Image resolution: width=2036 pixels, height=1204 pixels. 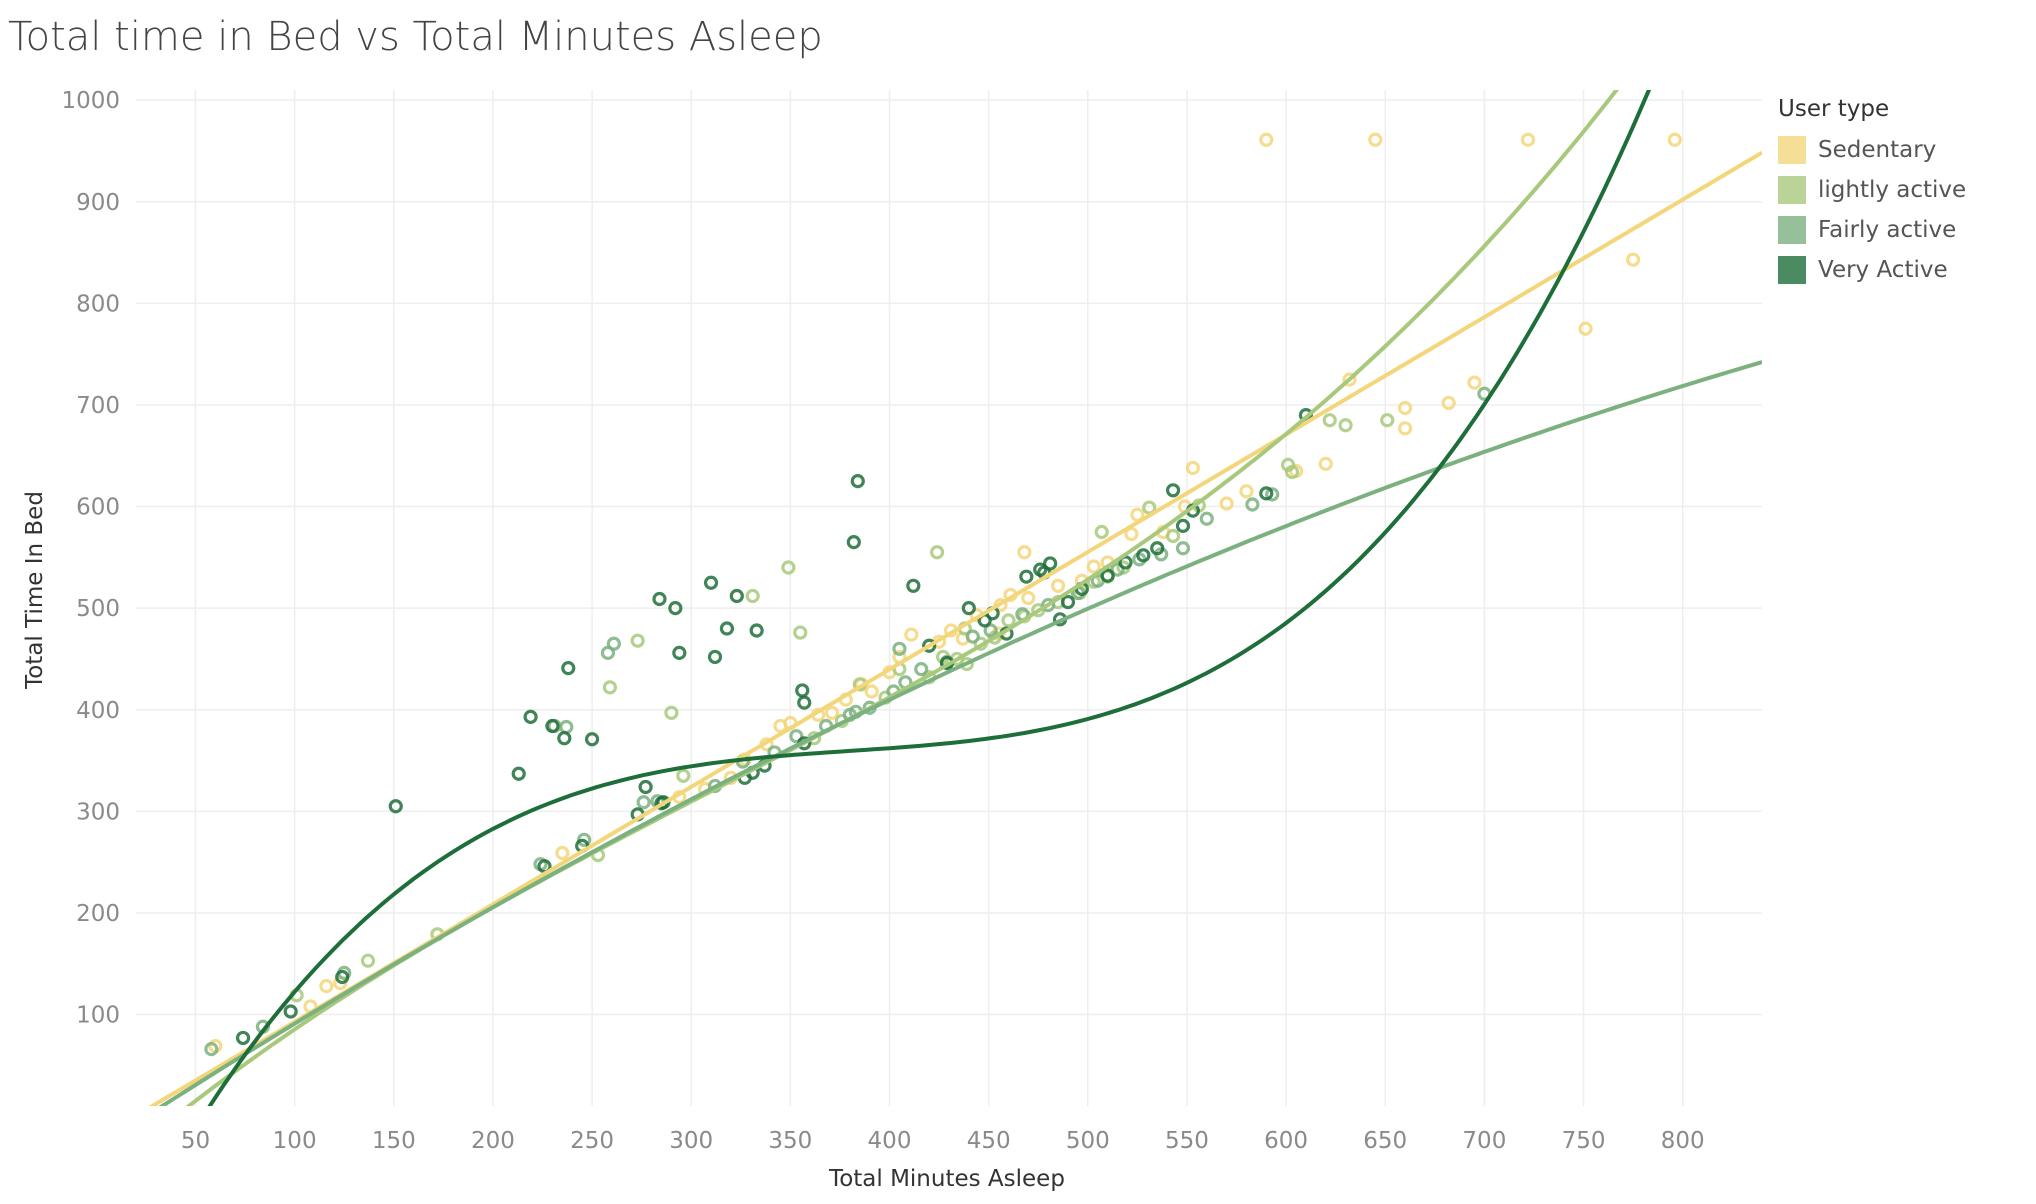 What do you see at coordinates (295, 1141) in the screenshot?
I see `x-tick-label: 100` at bounding box center [295, 1141].